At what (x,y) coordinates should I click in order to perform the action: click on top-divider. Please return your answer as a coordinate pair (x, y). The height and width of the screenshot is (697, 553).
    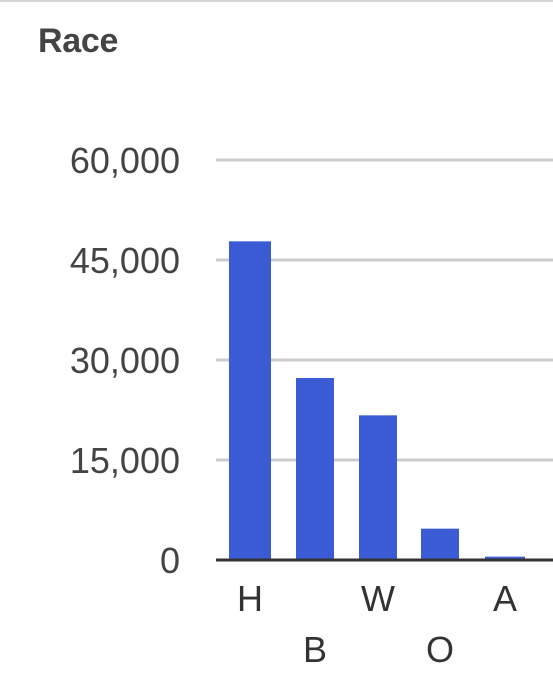
    Looking at the image, I should click on (276, 1).